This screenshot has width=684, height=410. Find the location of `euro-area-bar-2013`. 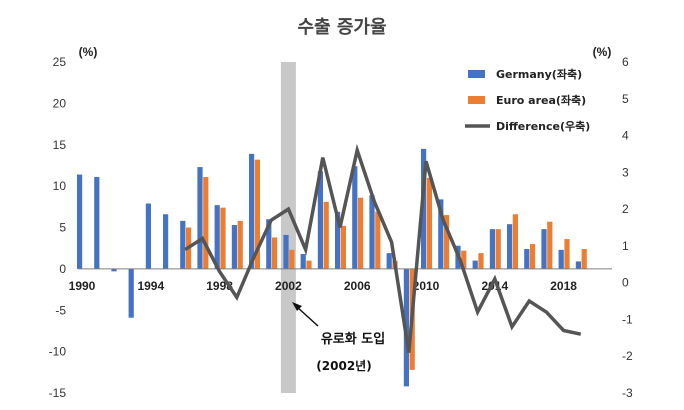

euro-area-bar-2013 is located at coordinates (481, 261).